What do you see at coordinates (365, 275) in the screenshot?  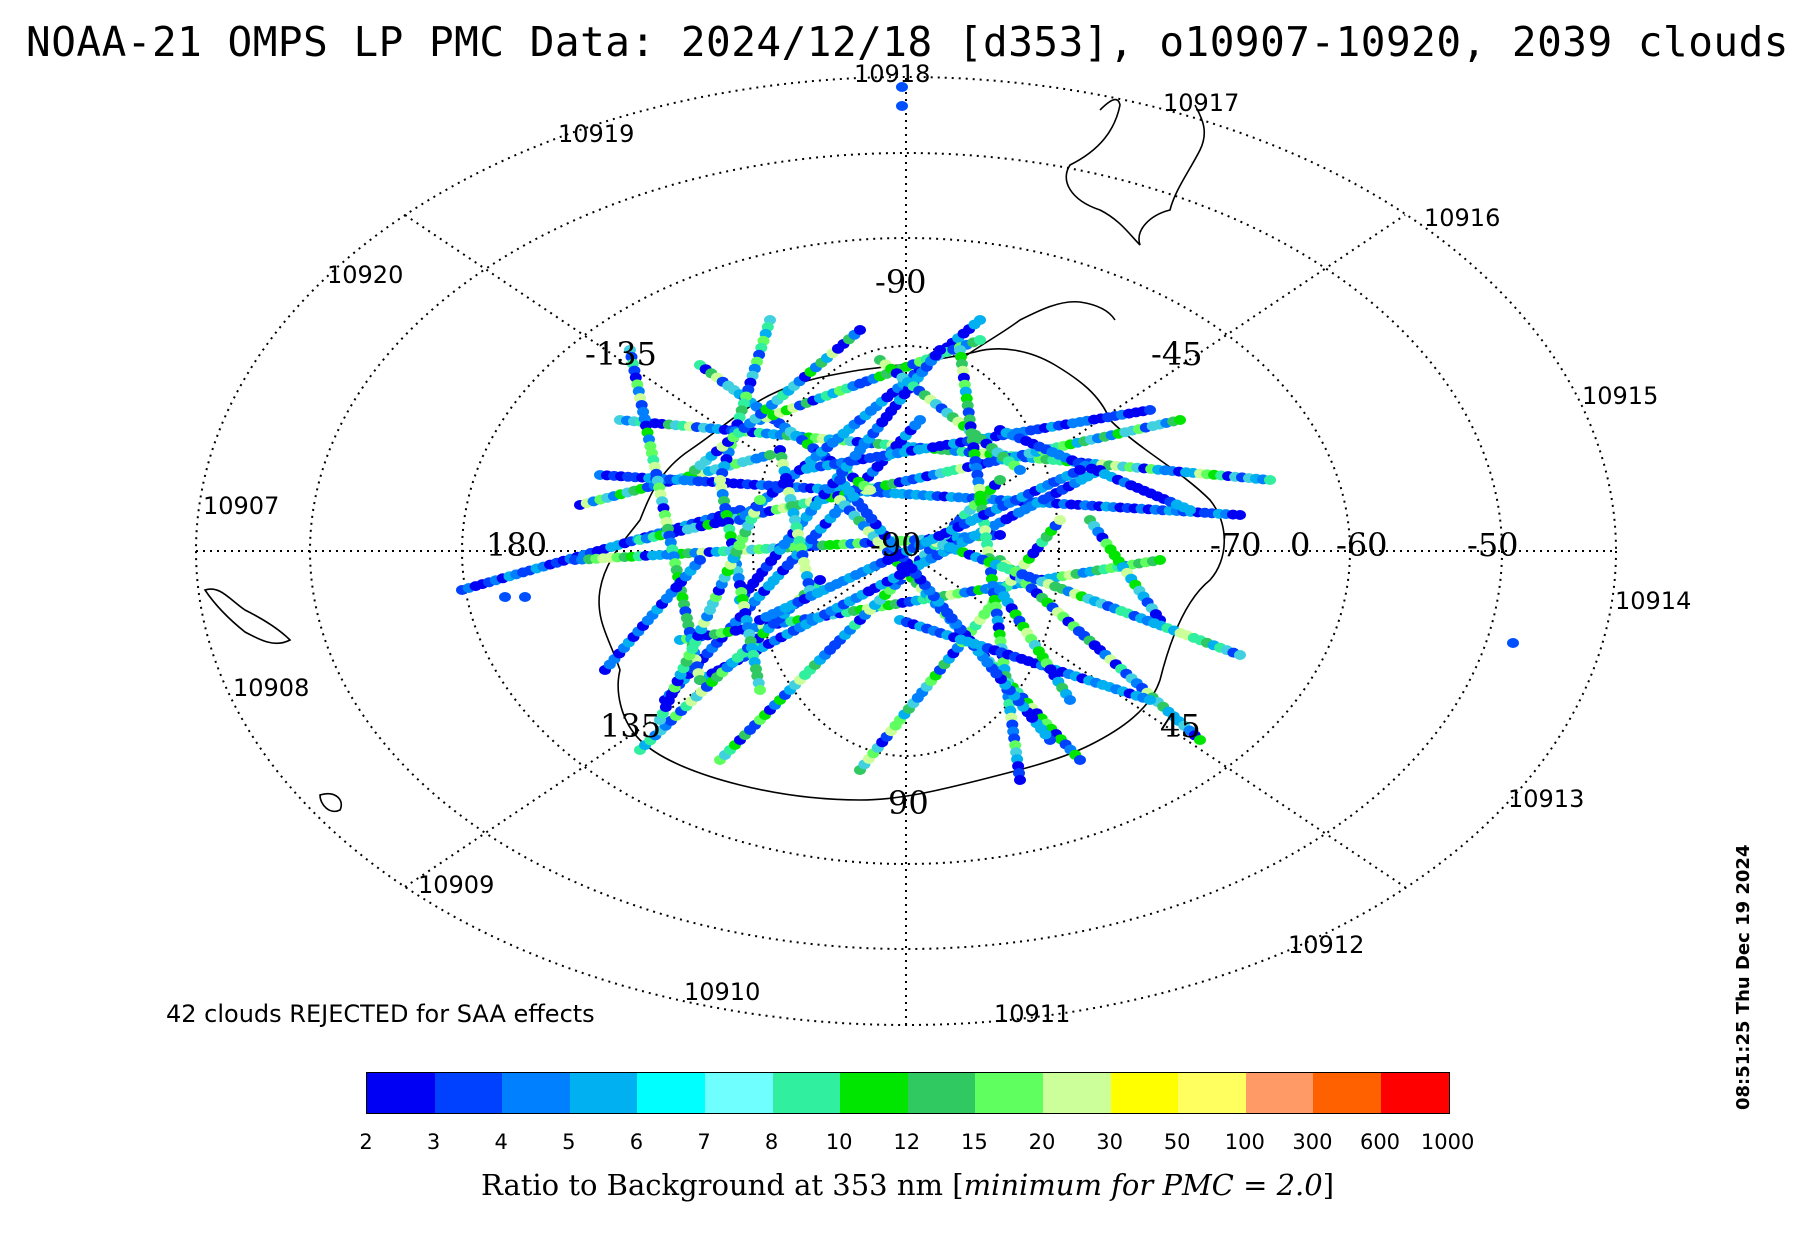 I see `orbit-label-10920: 10920` at bounding box center [365, 275].